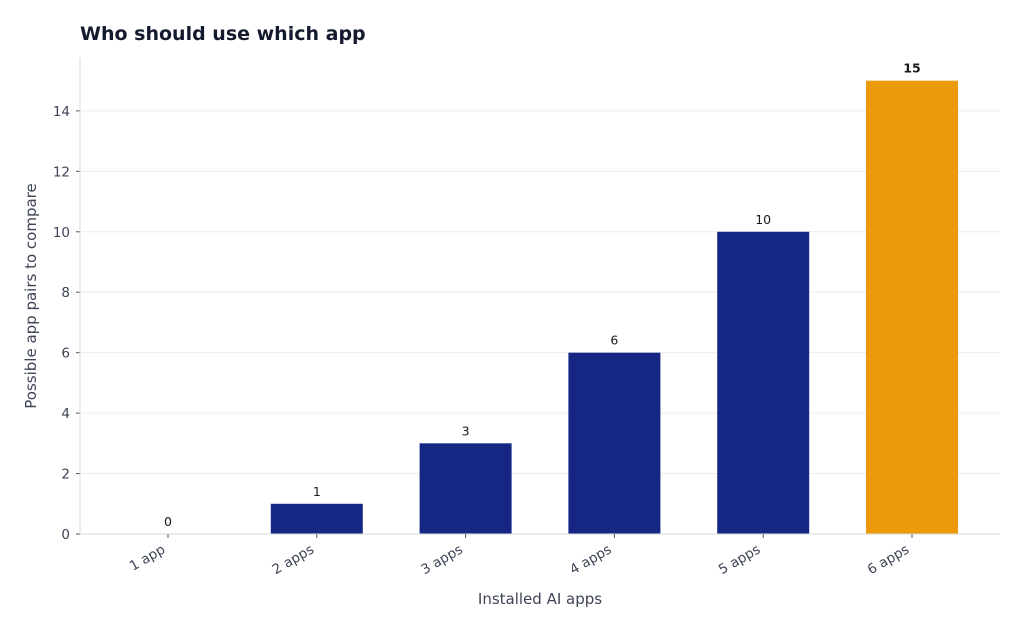  I want to click on data-label: 0, so click(168, 521).